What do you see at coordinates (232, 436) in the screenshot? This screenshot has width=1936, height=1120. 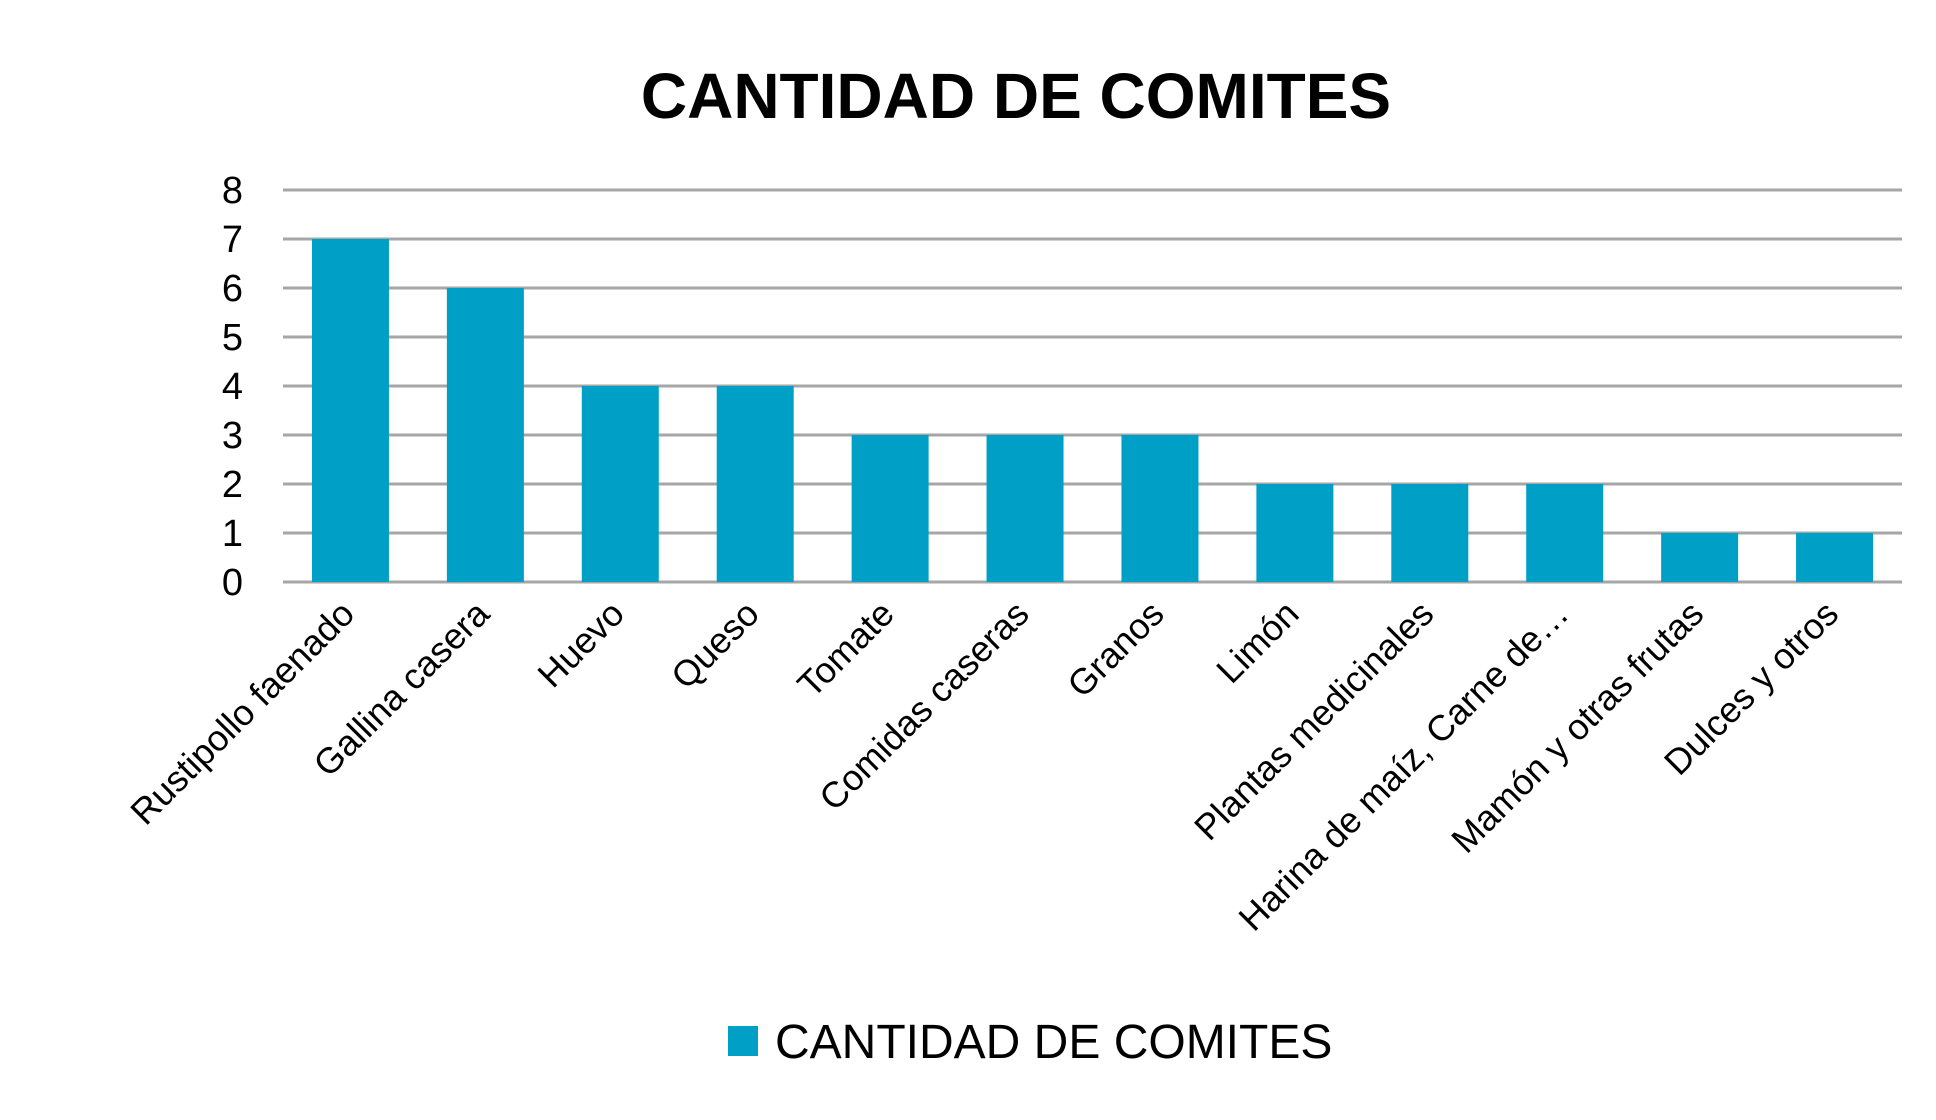 I see `y-tick-label: 3` at bounding box center [232, 436].